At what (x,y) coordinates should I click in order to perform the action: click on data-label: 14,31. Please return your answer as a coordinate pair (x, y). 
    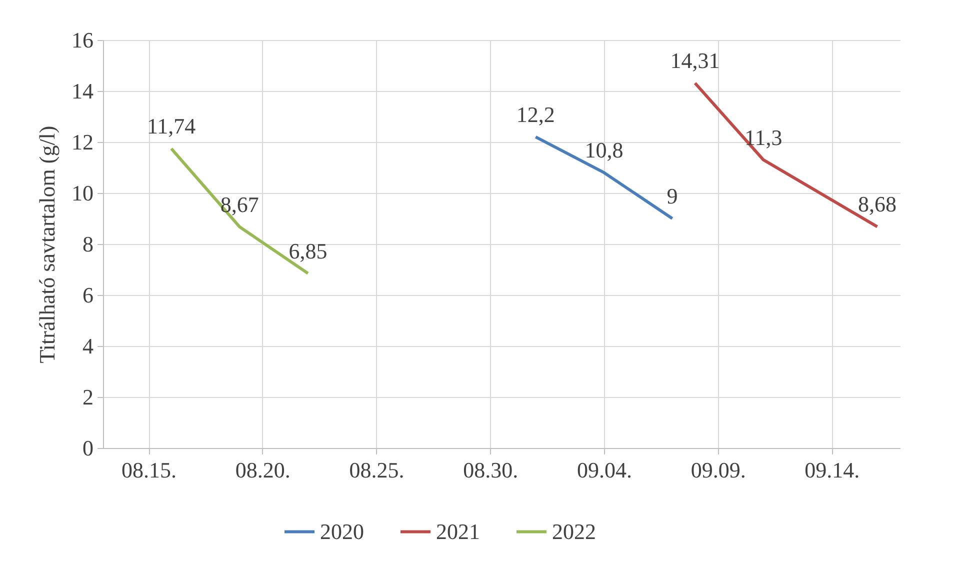
    Looking at the image, I should click on (695, 61).